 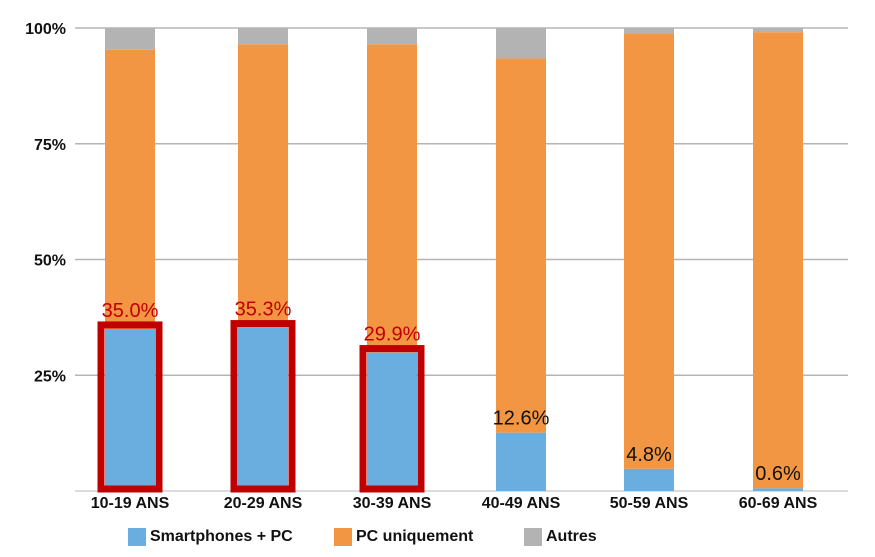 I want to click on x-category-label: 50-59 ANS, so click(x=649, y=503).